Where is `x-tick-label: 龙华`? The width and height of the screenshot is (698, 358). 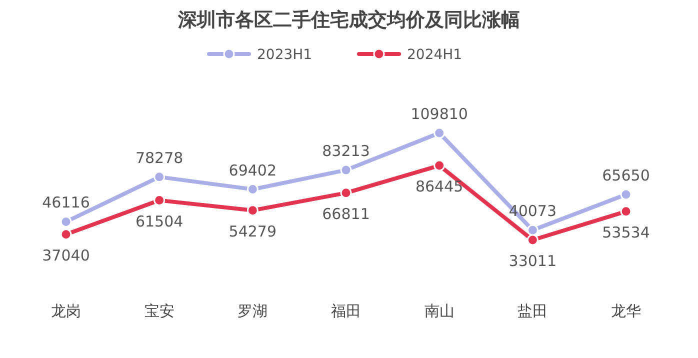 x-tick-label: 龙华 is located at coordinates (626, 311).